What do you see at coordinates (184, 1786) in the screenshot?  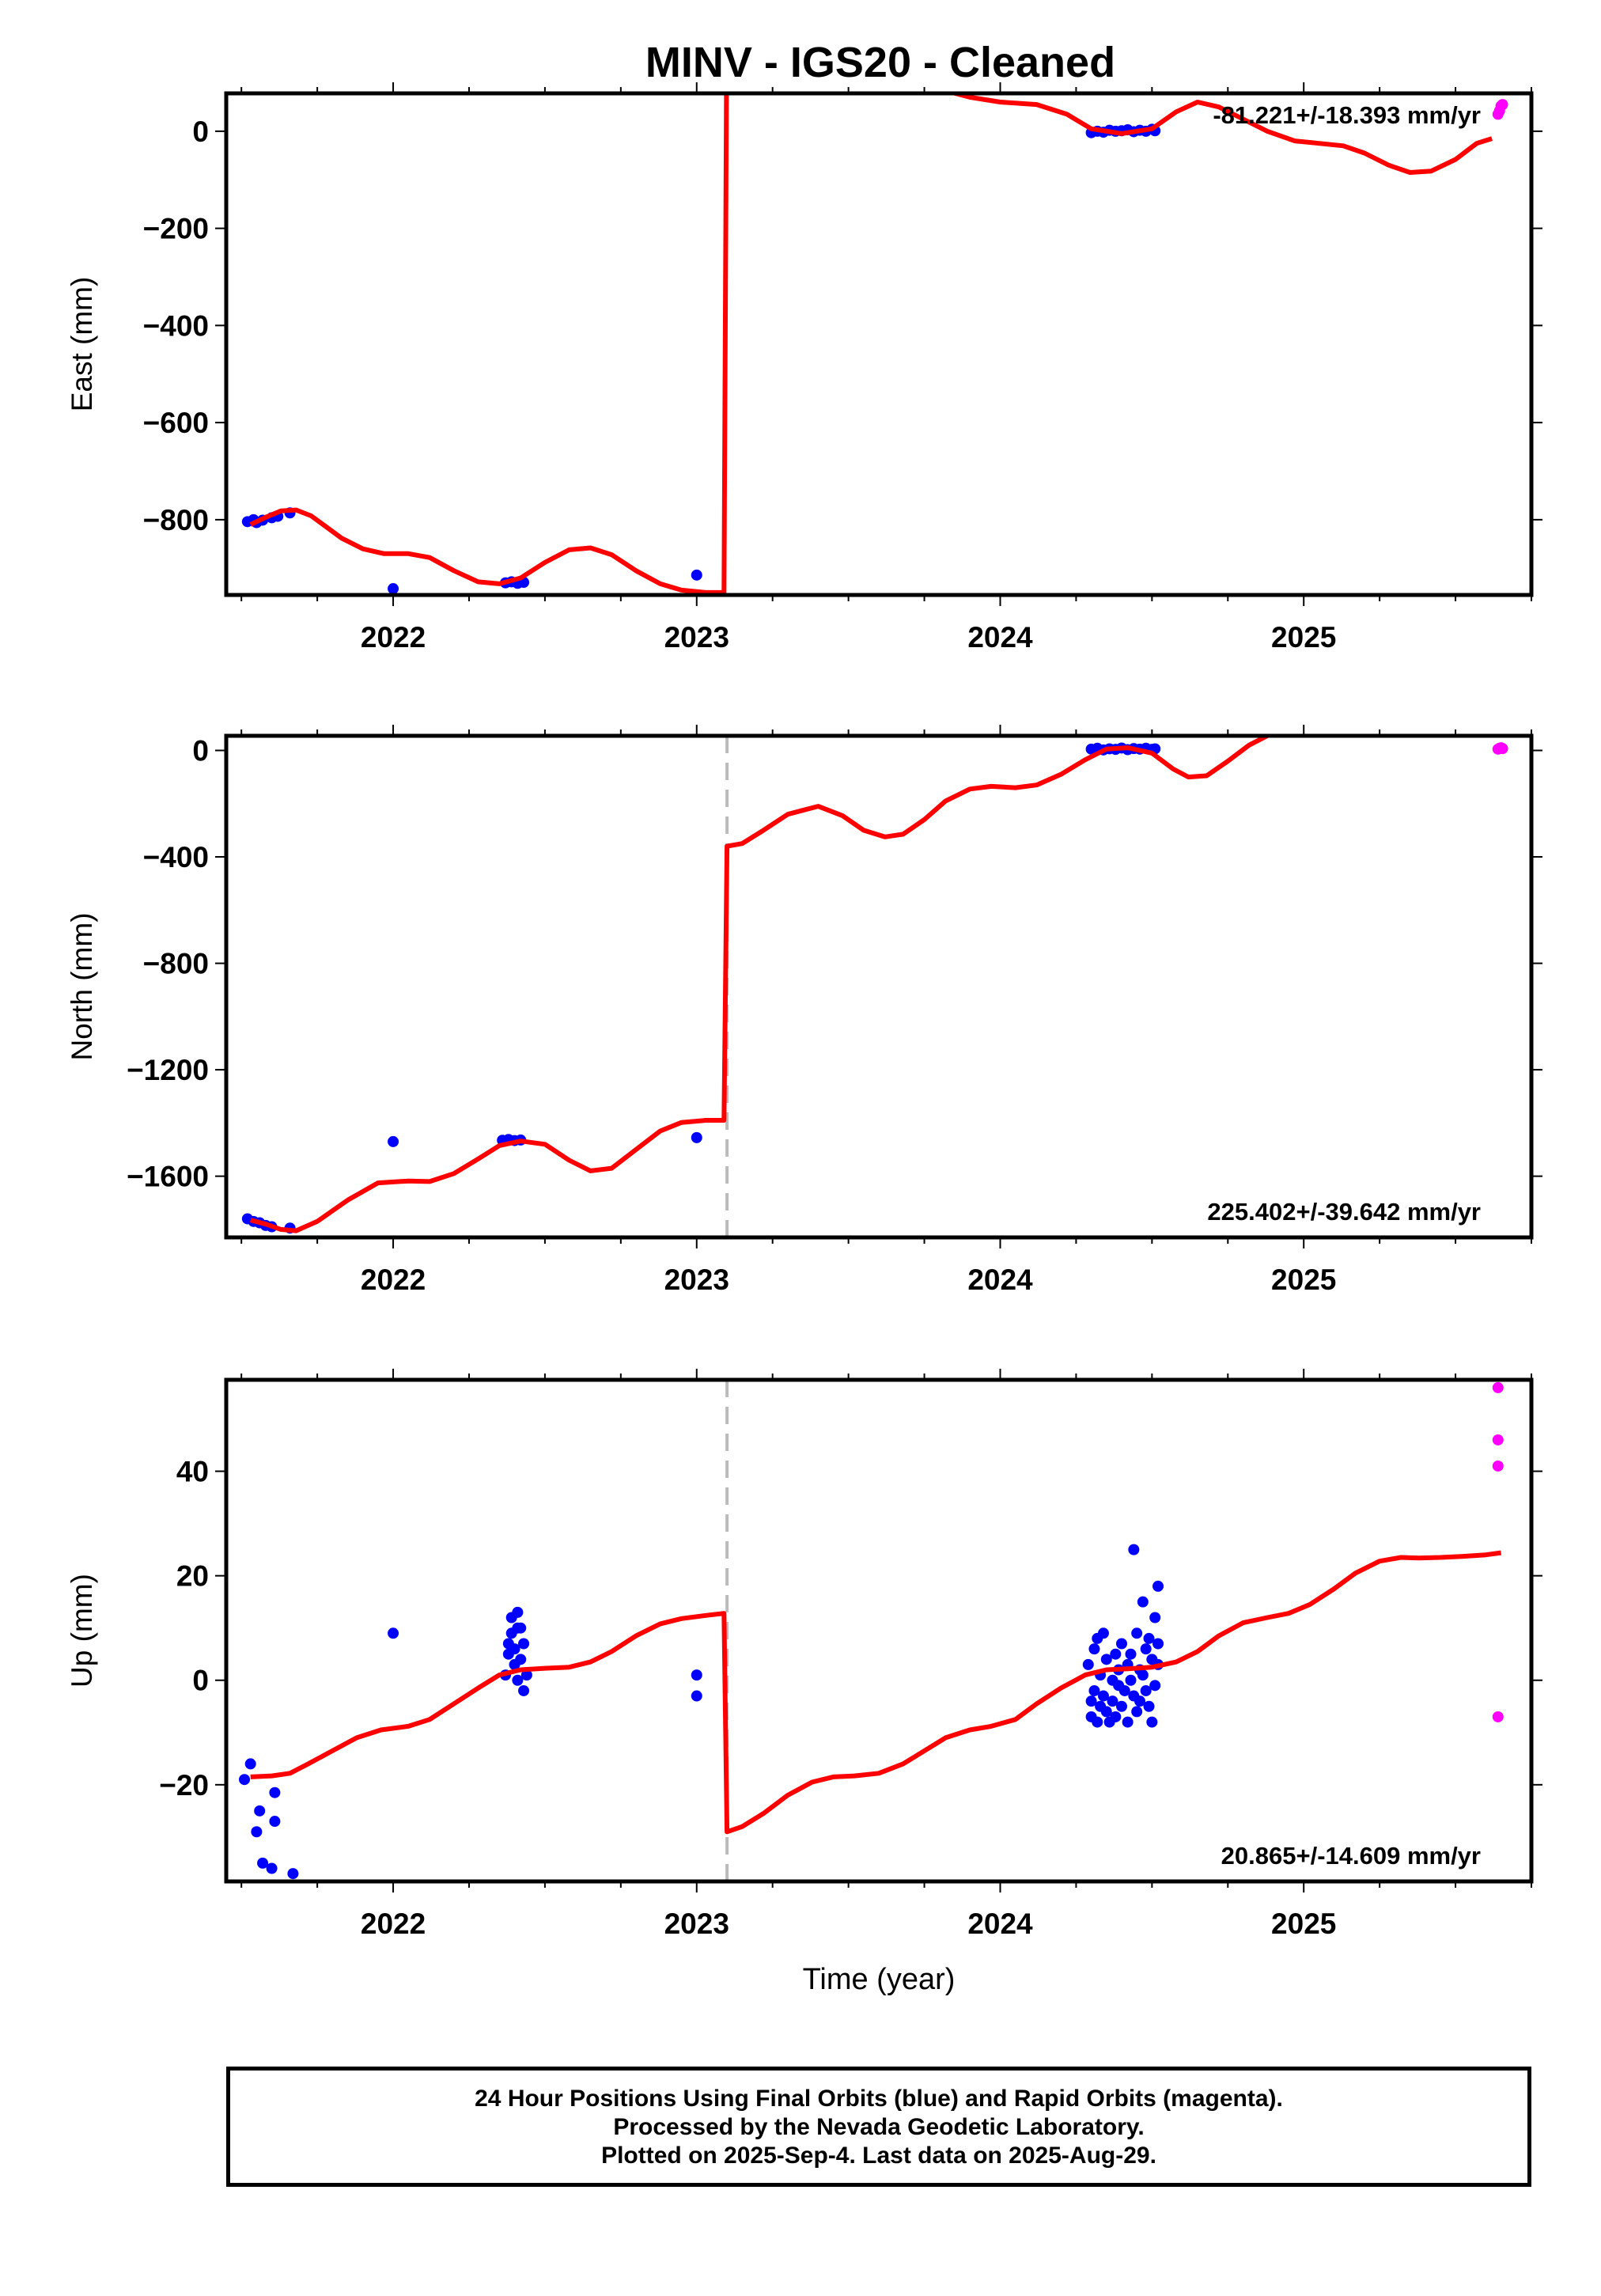 I see `y-tick-label: −20` at bounding box center [184, 1786].